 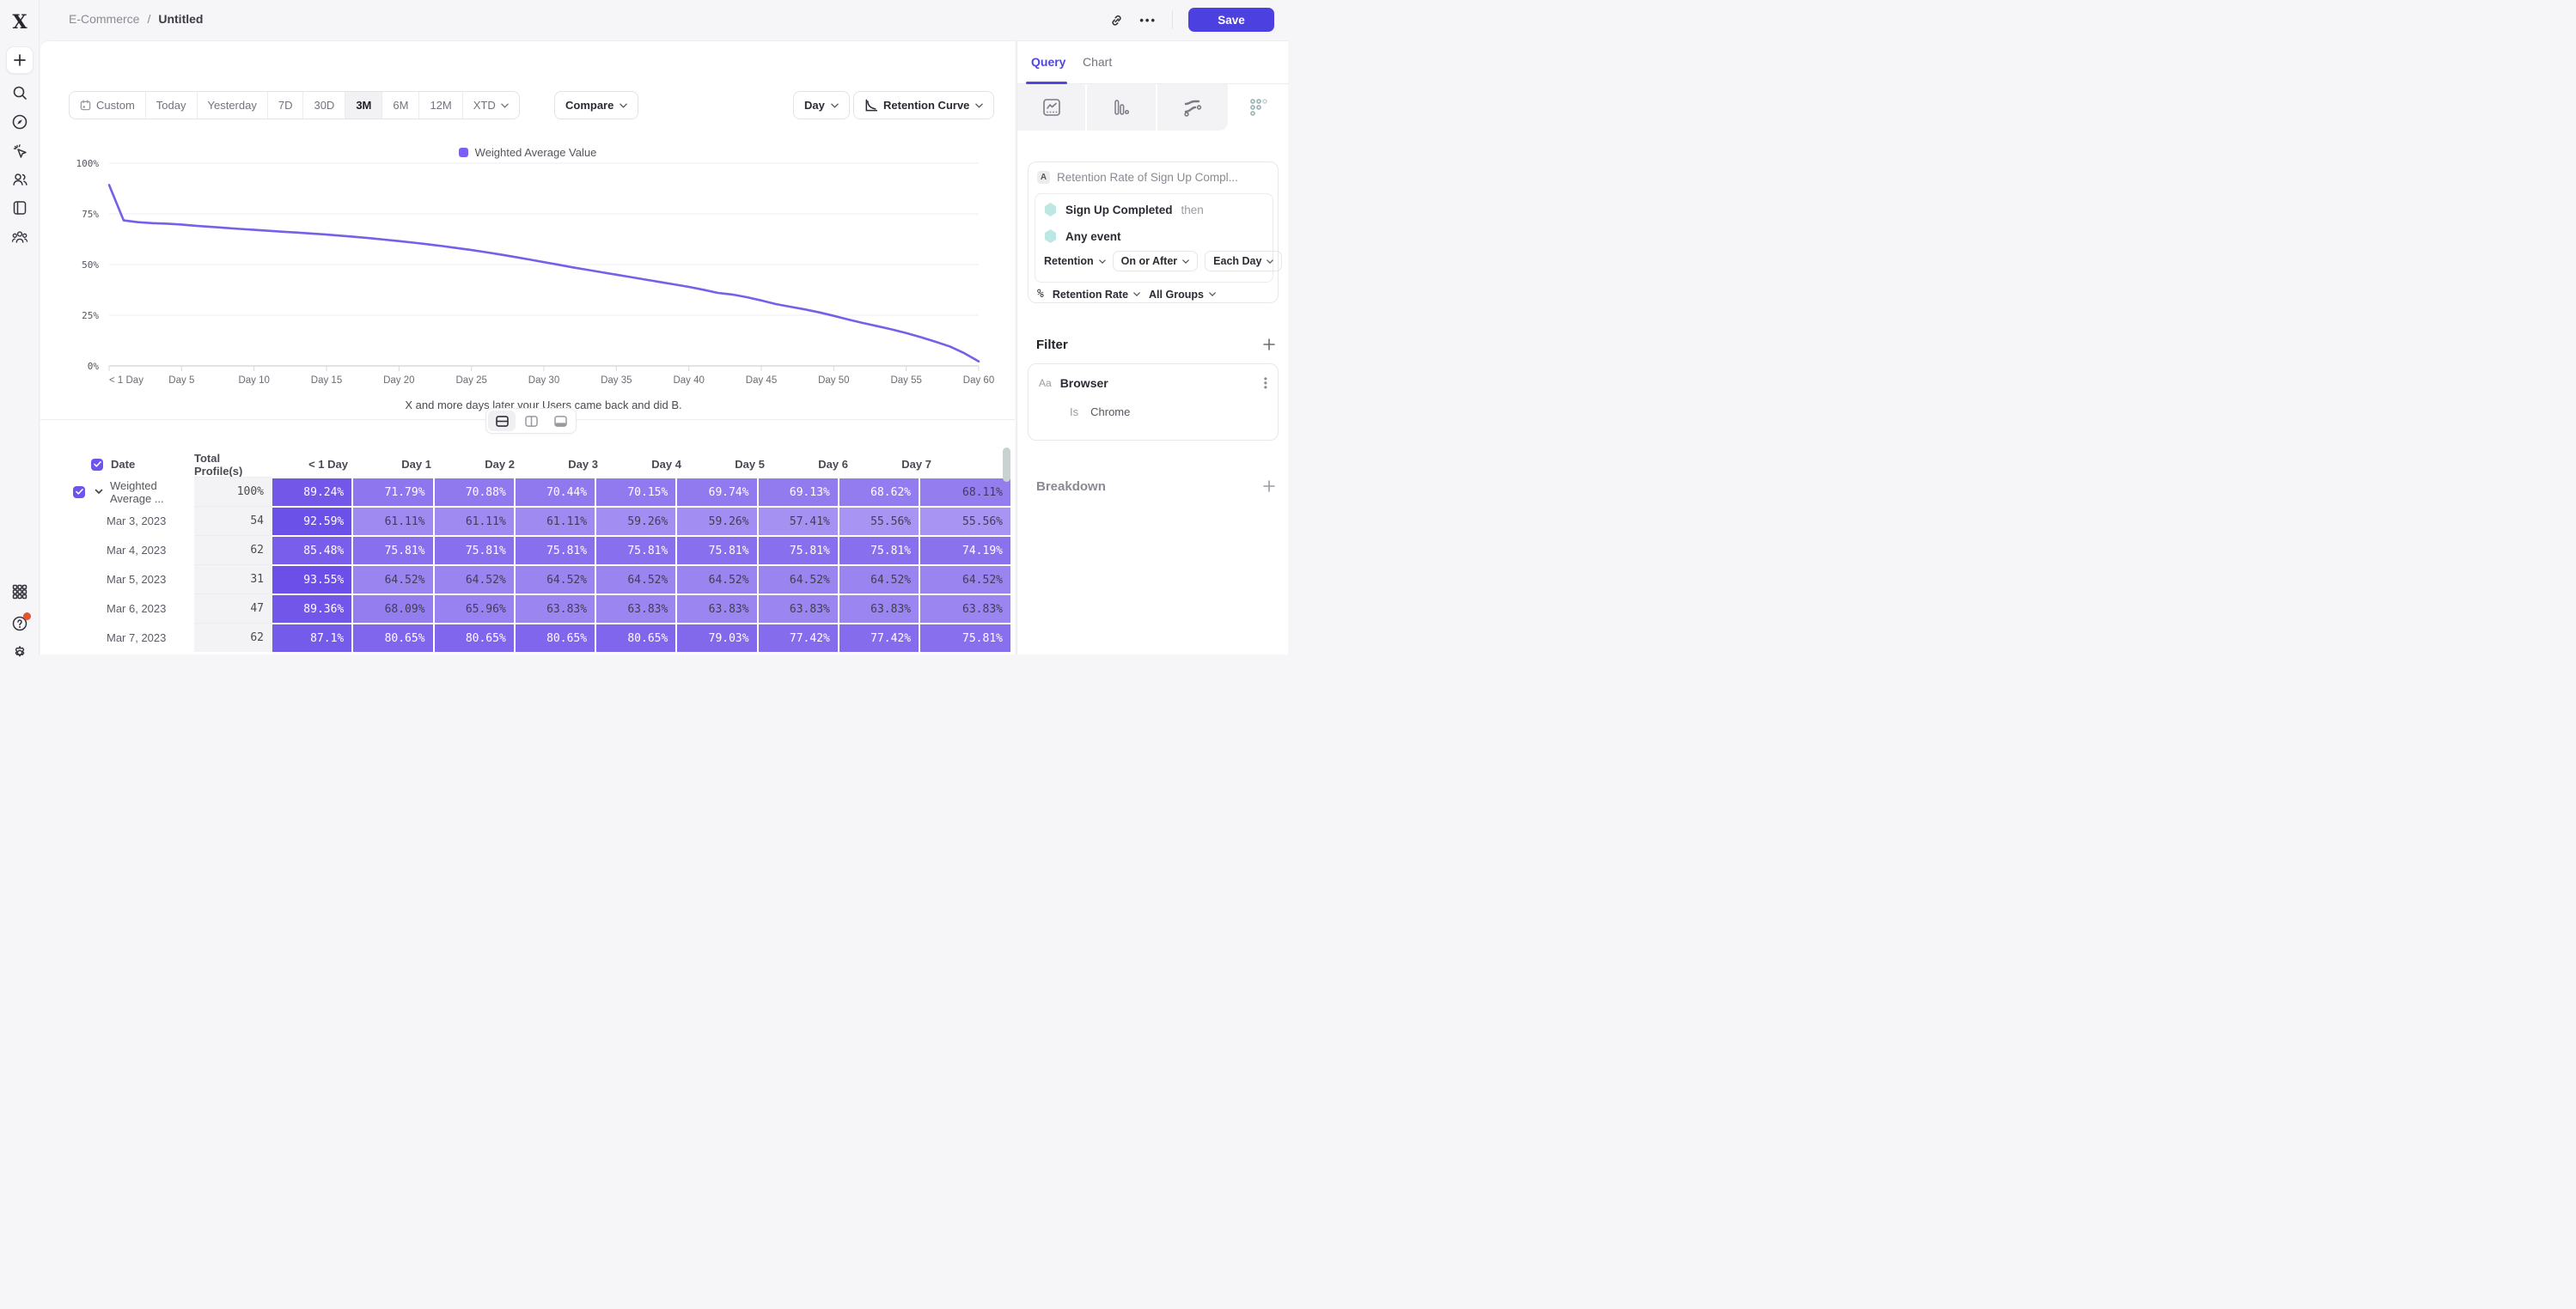 What do you see at coordinates (441, 105) in the screenshot?
I see `range-12m: 12M` at bounding box center [441, 105].